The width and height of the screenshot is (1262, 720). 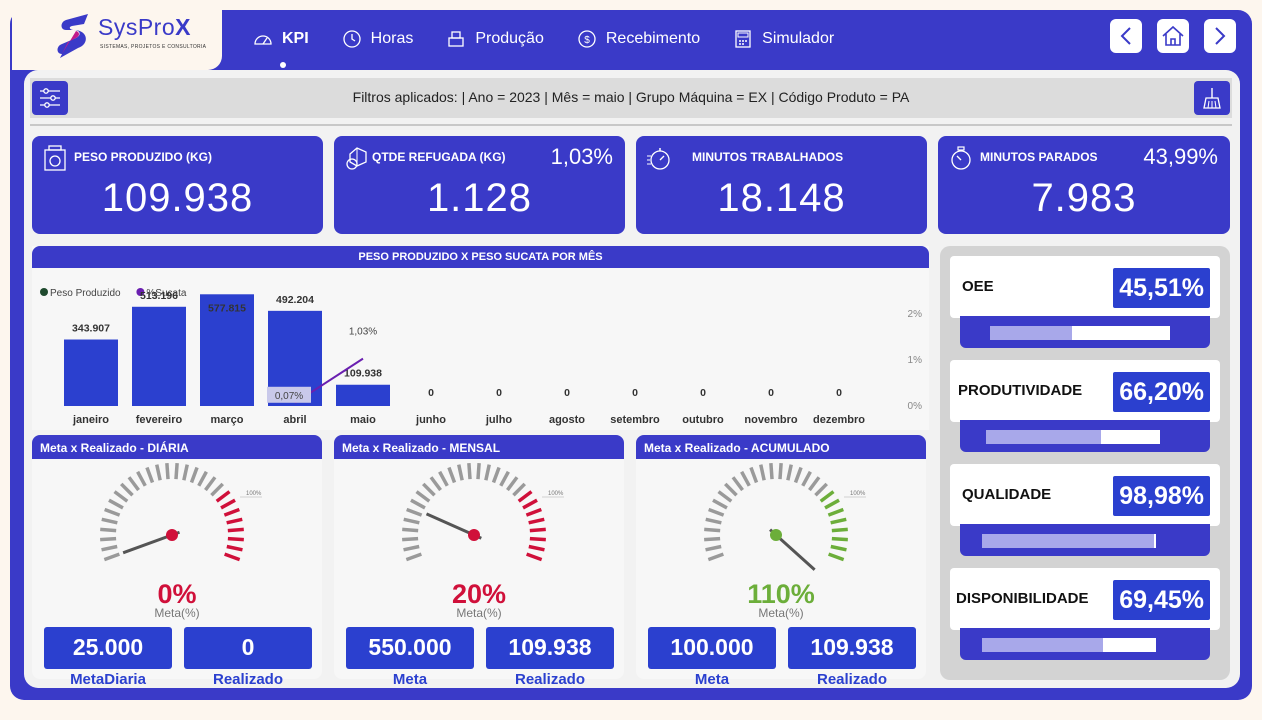 What do you see at coordinates (798, 38) in the screenshot?
I see `tab-simulador-label: Simulador` at bounding box center [798, 38].